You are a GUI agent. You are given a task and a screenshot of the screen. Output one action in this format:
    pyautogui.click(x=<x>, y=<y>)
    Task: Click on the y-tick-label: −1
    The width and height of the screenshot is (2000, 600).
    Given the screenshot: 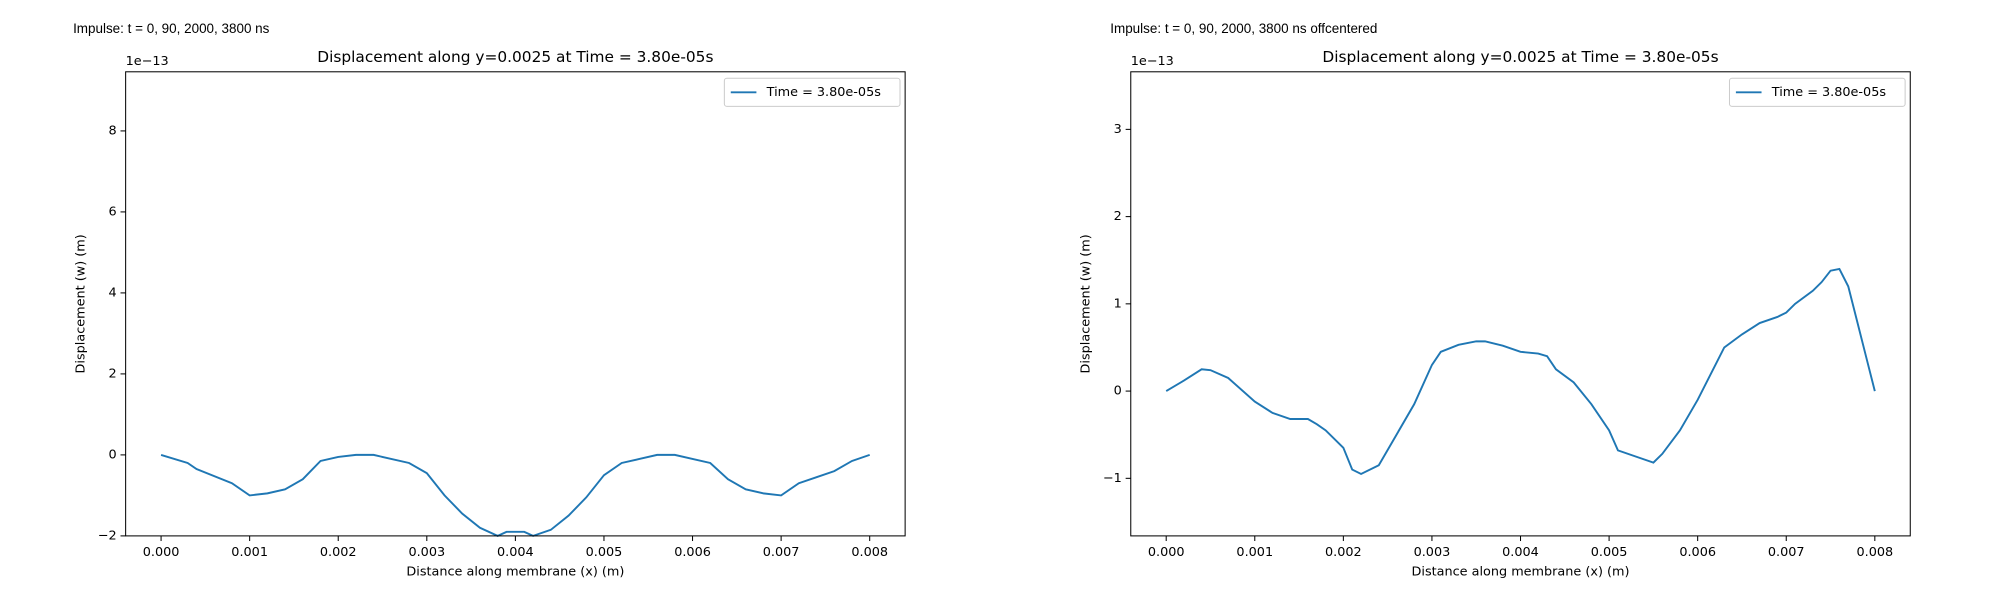 What is the action you would take?
    pyautogui.click(x=1112, y=478)
    